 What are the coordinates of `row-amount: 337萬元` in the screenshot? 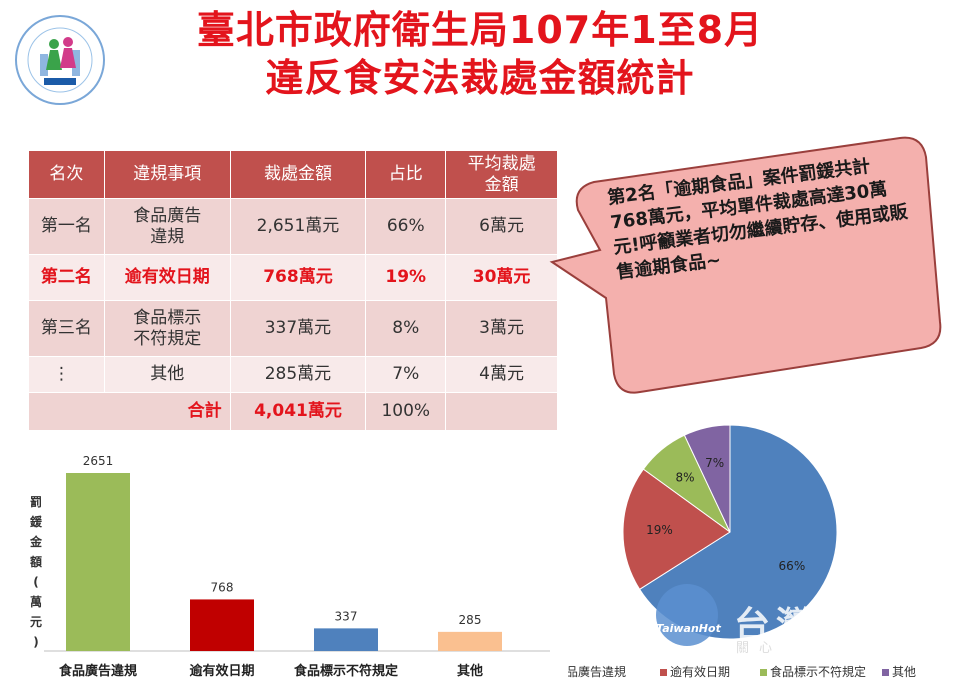 It's located at (298, 328).